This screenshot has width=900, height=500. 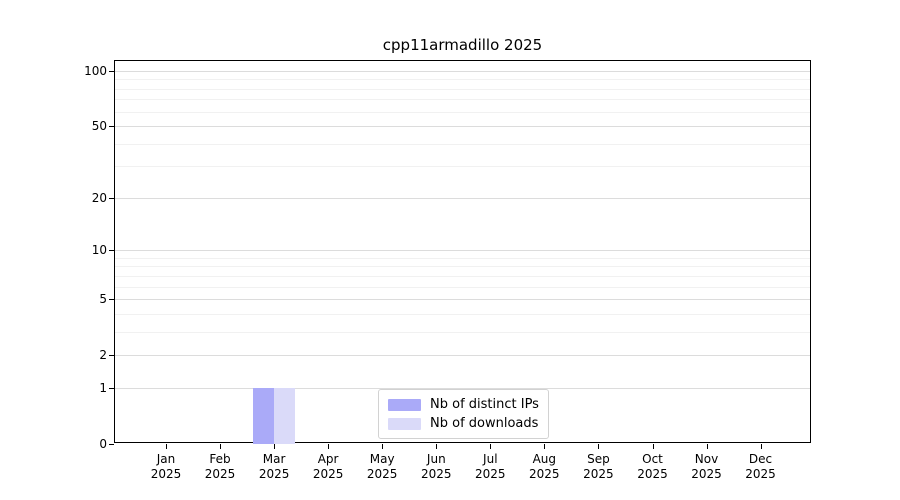 What do you see at coordinates (383, 446) in the screenshot?
I see `x-tick-may` at bounding box center [383, 446].